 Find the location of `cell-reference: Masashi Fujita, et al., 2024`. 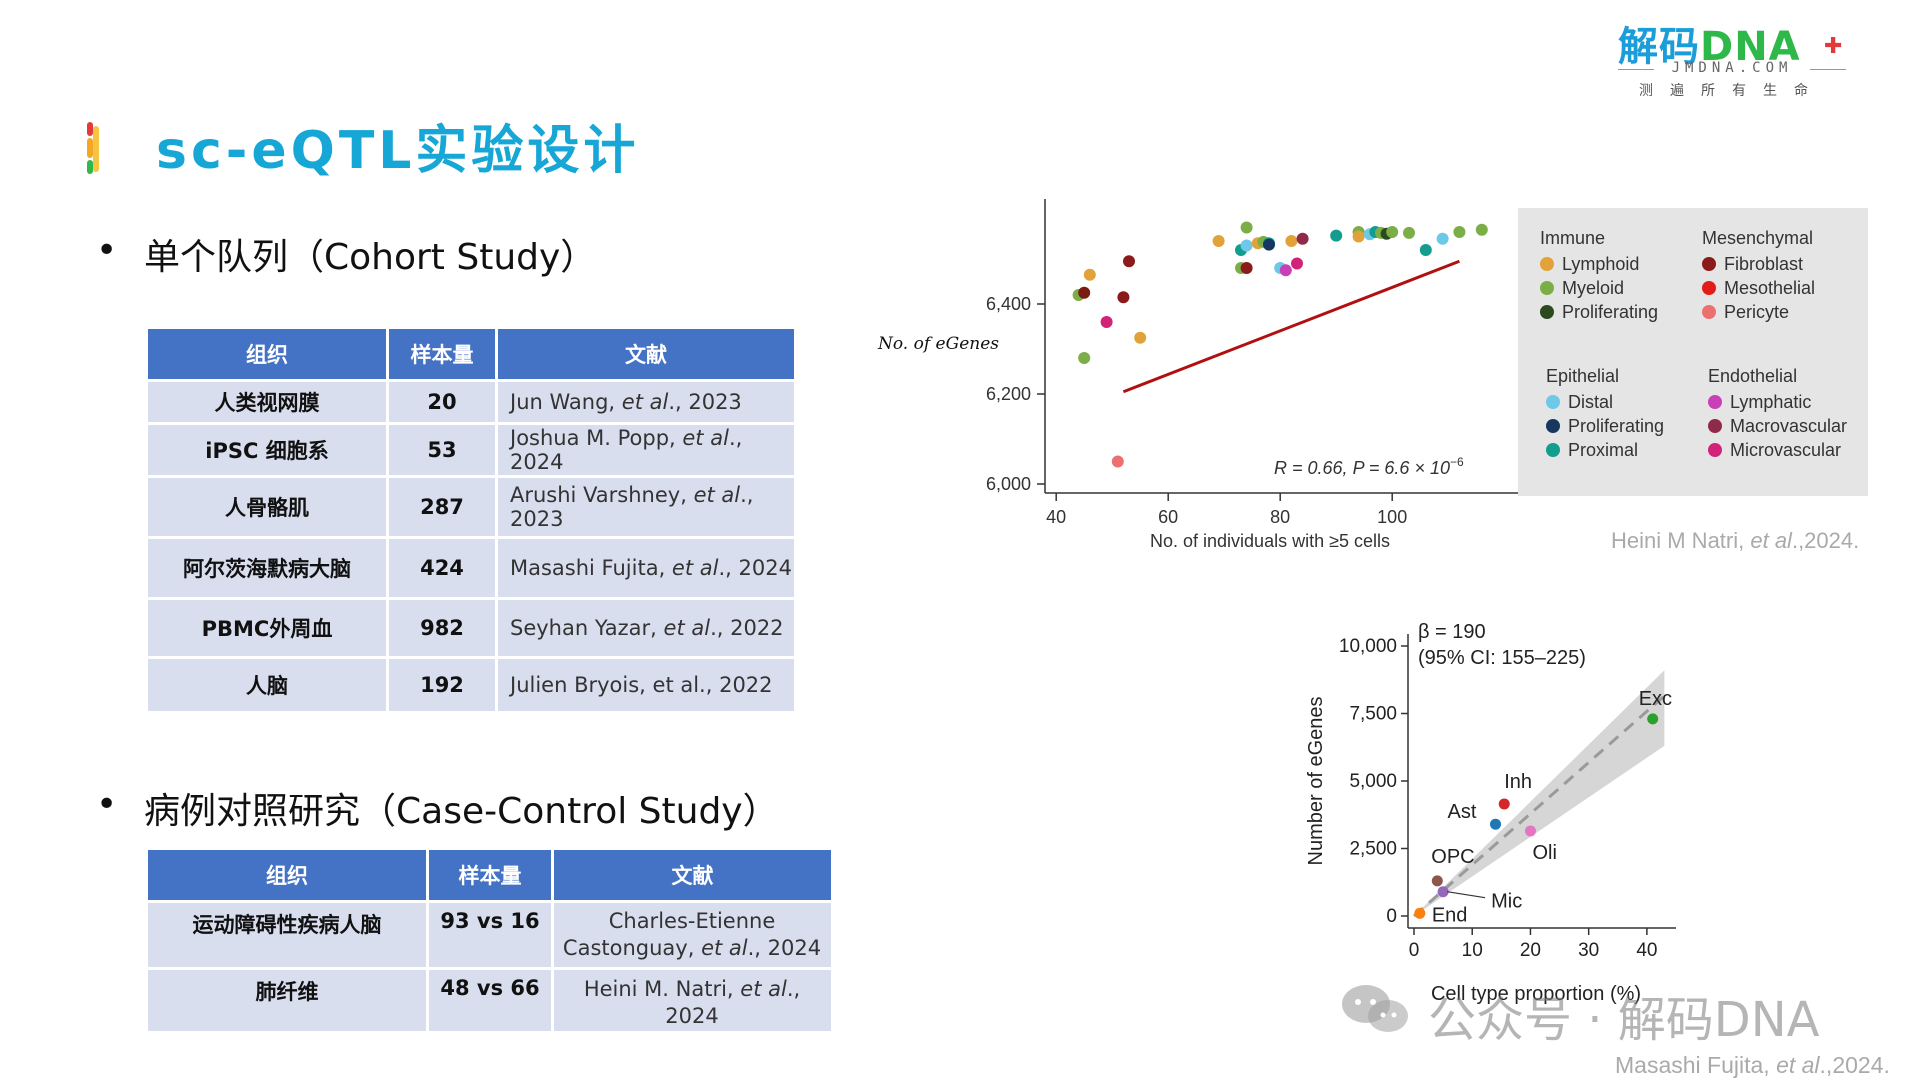

cell-reference: Masashi Fujita, et al., 2024 is located at coordinates (646, 568).